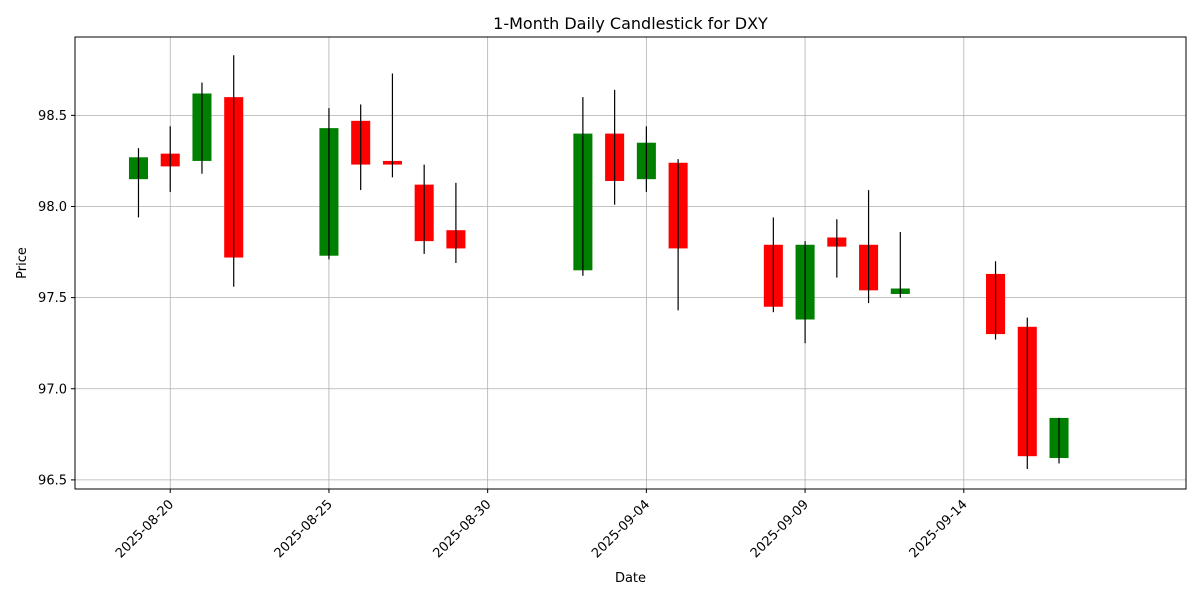 The image size is (1200, 600). Describe the element at coordinates (52, 389) in the screenshot. I see `y-tick-label: 97.0` at that location.